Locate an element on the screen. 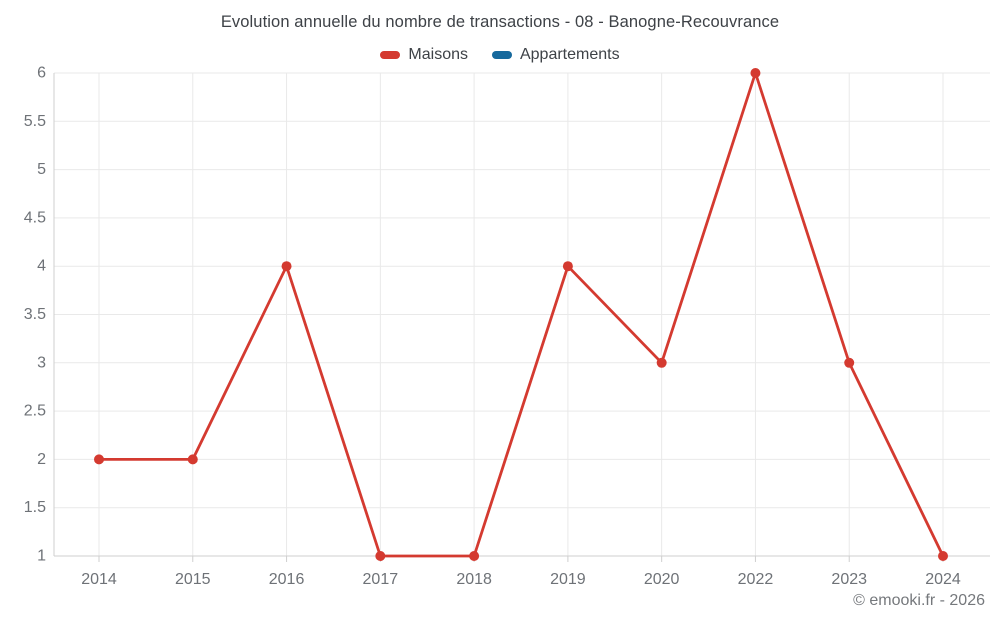 The width and height of the screenshot is (1000, 625). data-point-maisons-2019 is located at coordinates (567, 266).